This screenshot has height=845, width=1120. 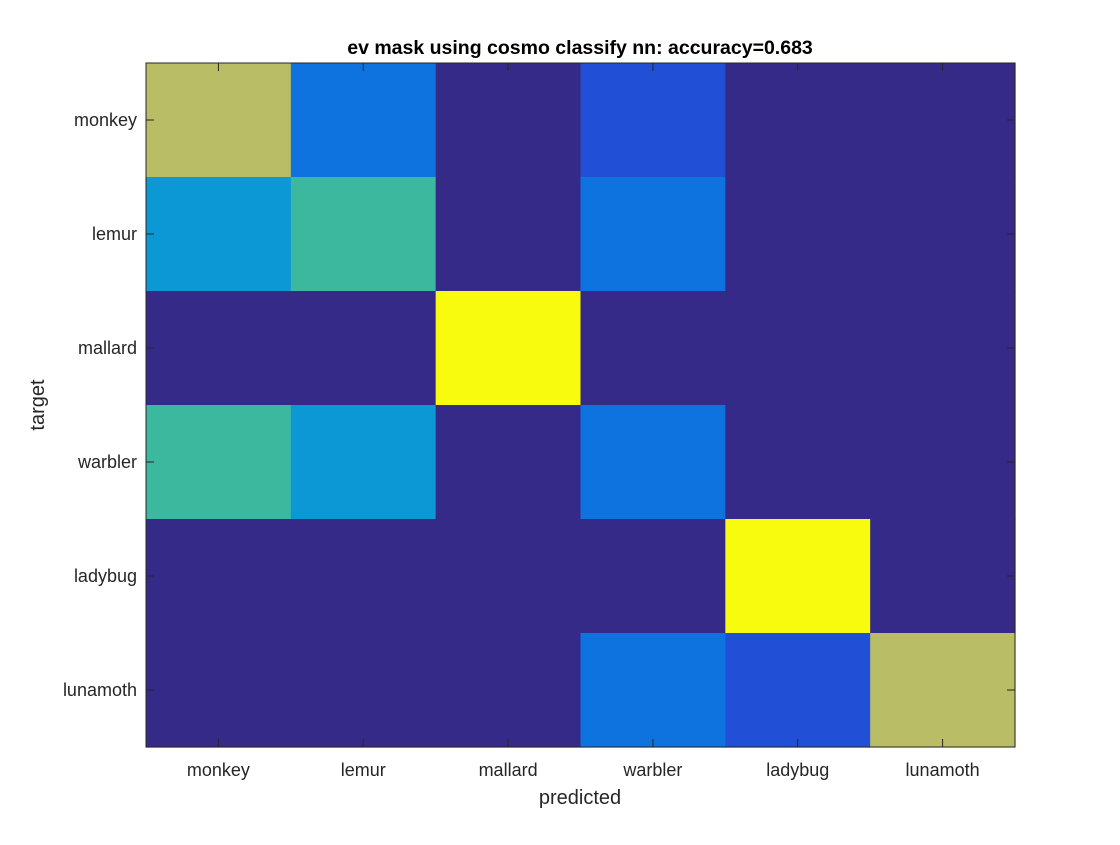 I want to click on y-axis-label: target, so click(x=38, y=405).